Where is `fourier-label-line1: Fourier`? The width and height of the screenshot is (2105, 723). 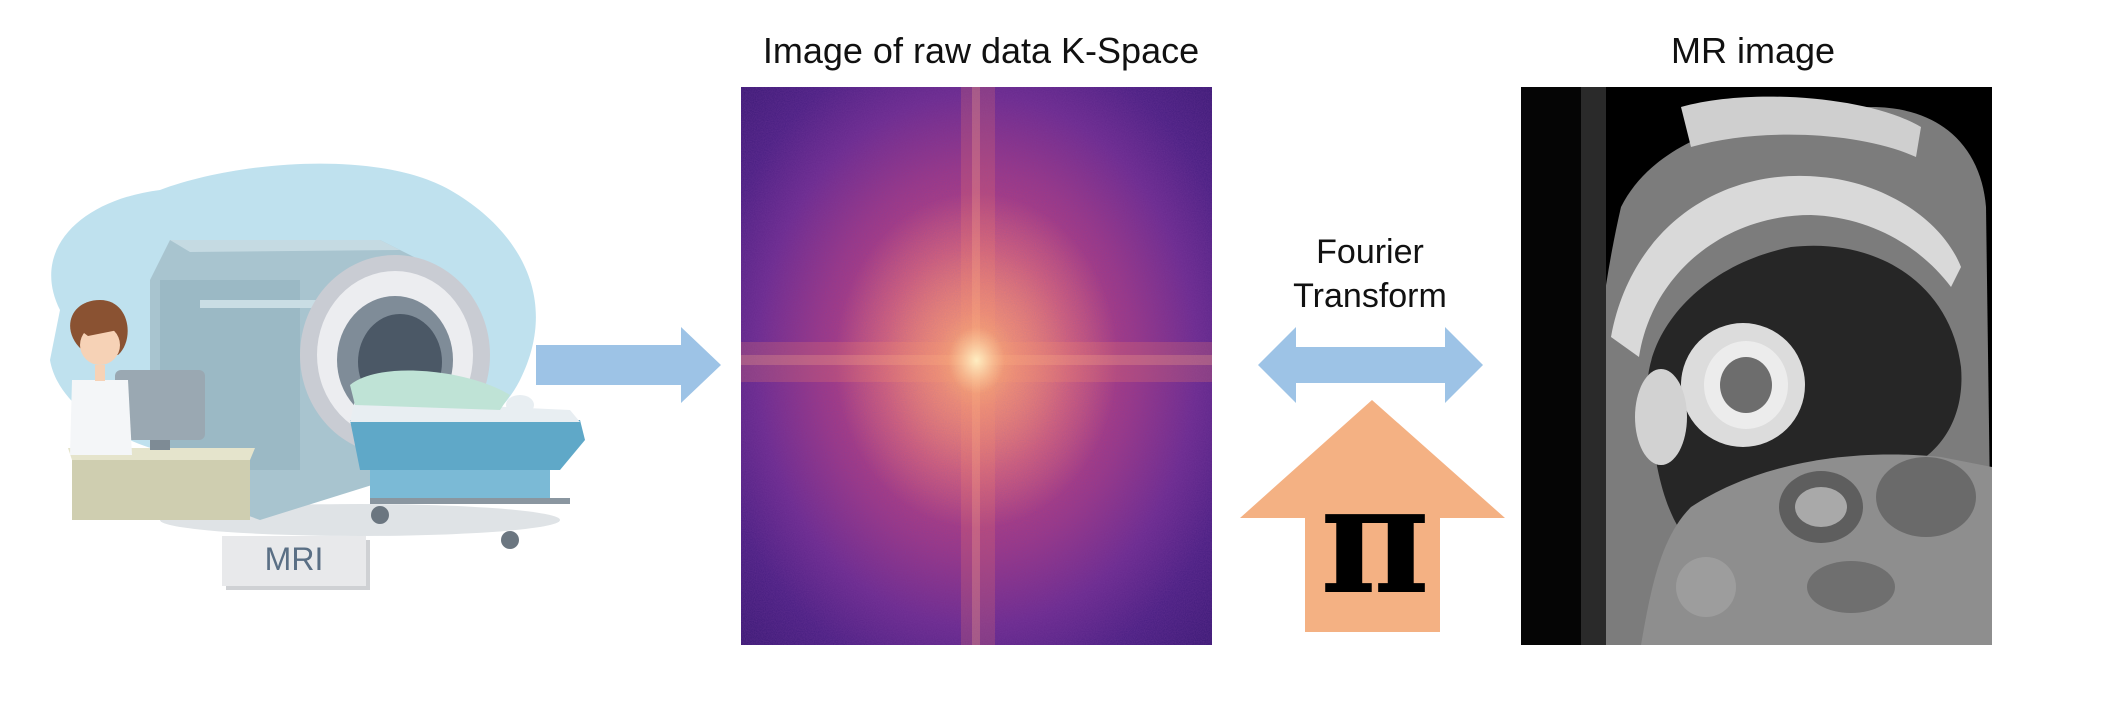
fourier-label-line1: Fourier is located at coordinates (1370, 252).